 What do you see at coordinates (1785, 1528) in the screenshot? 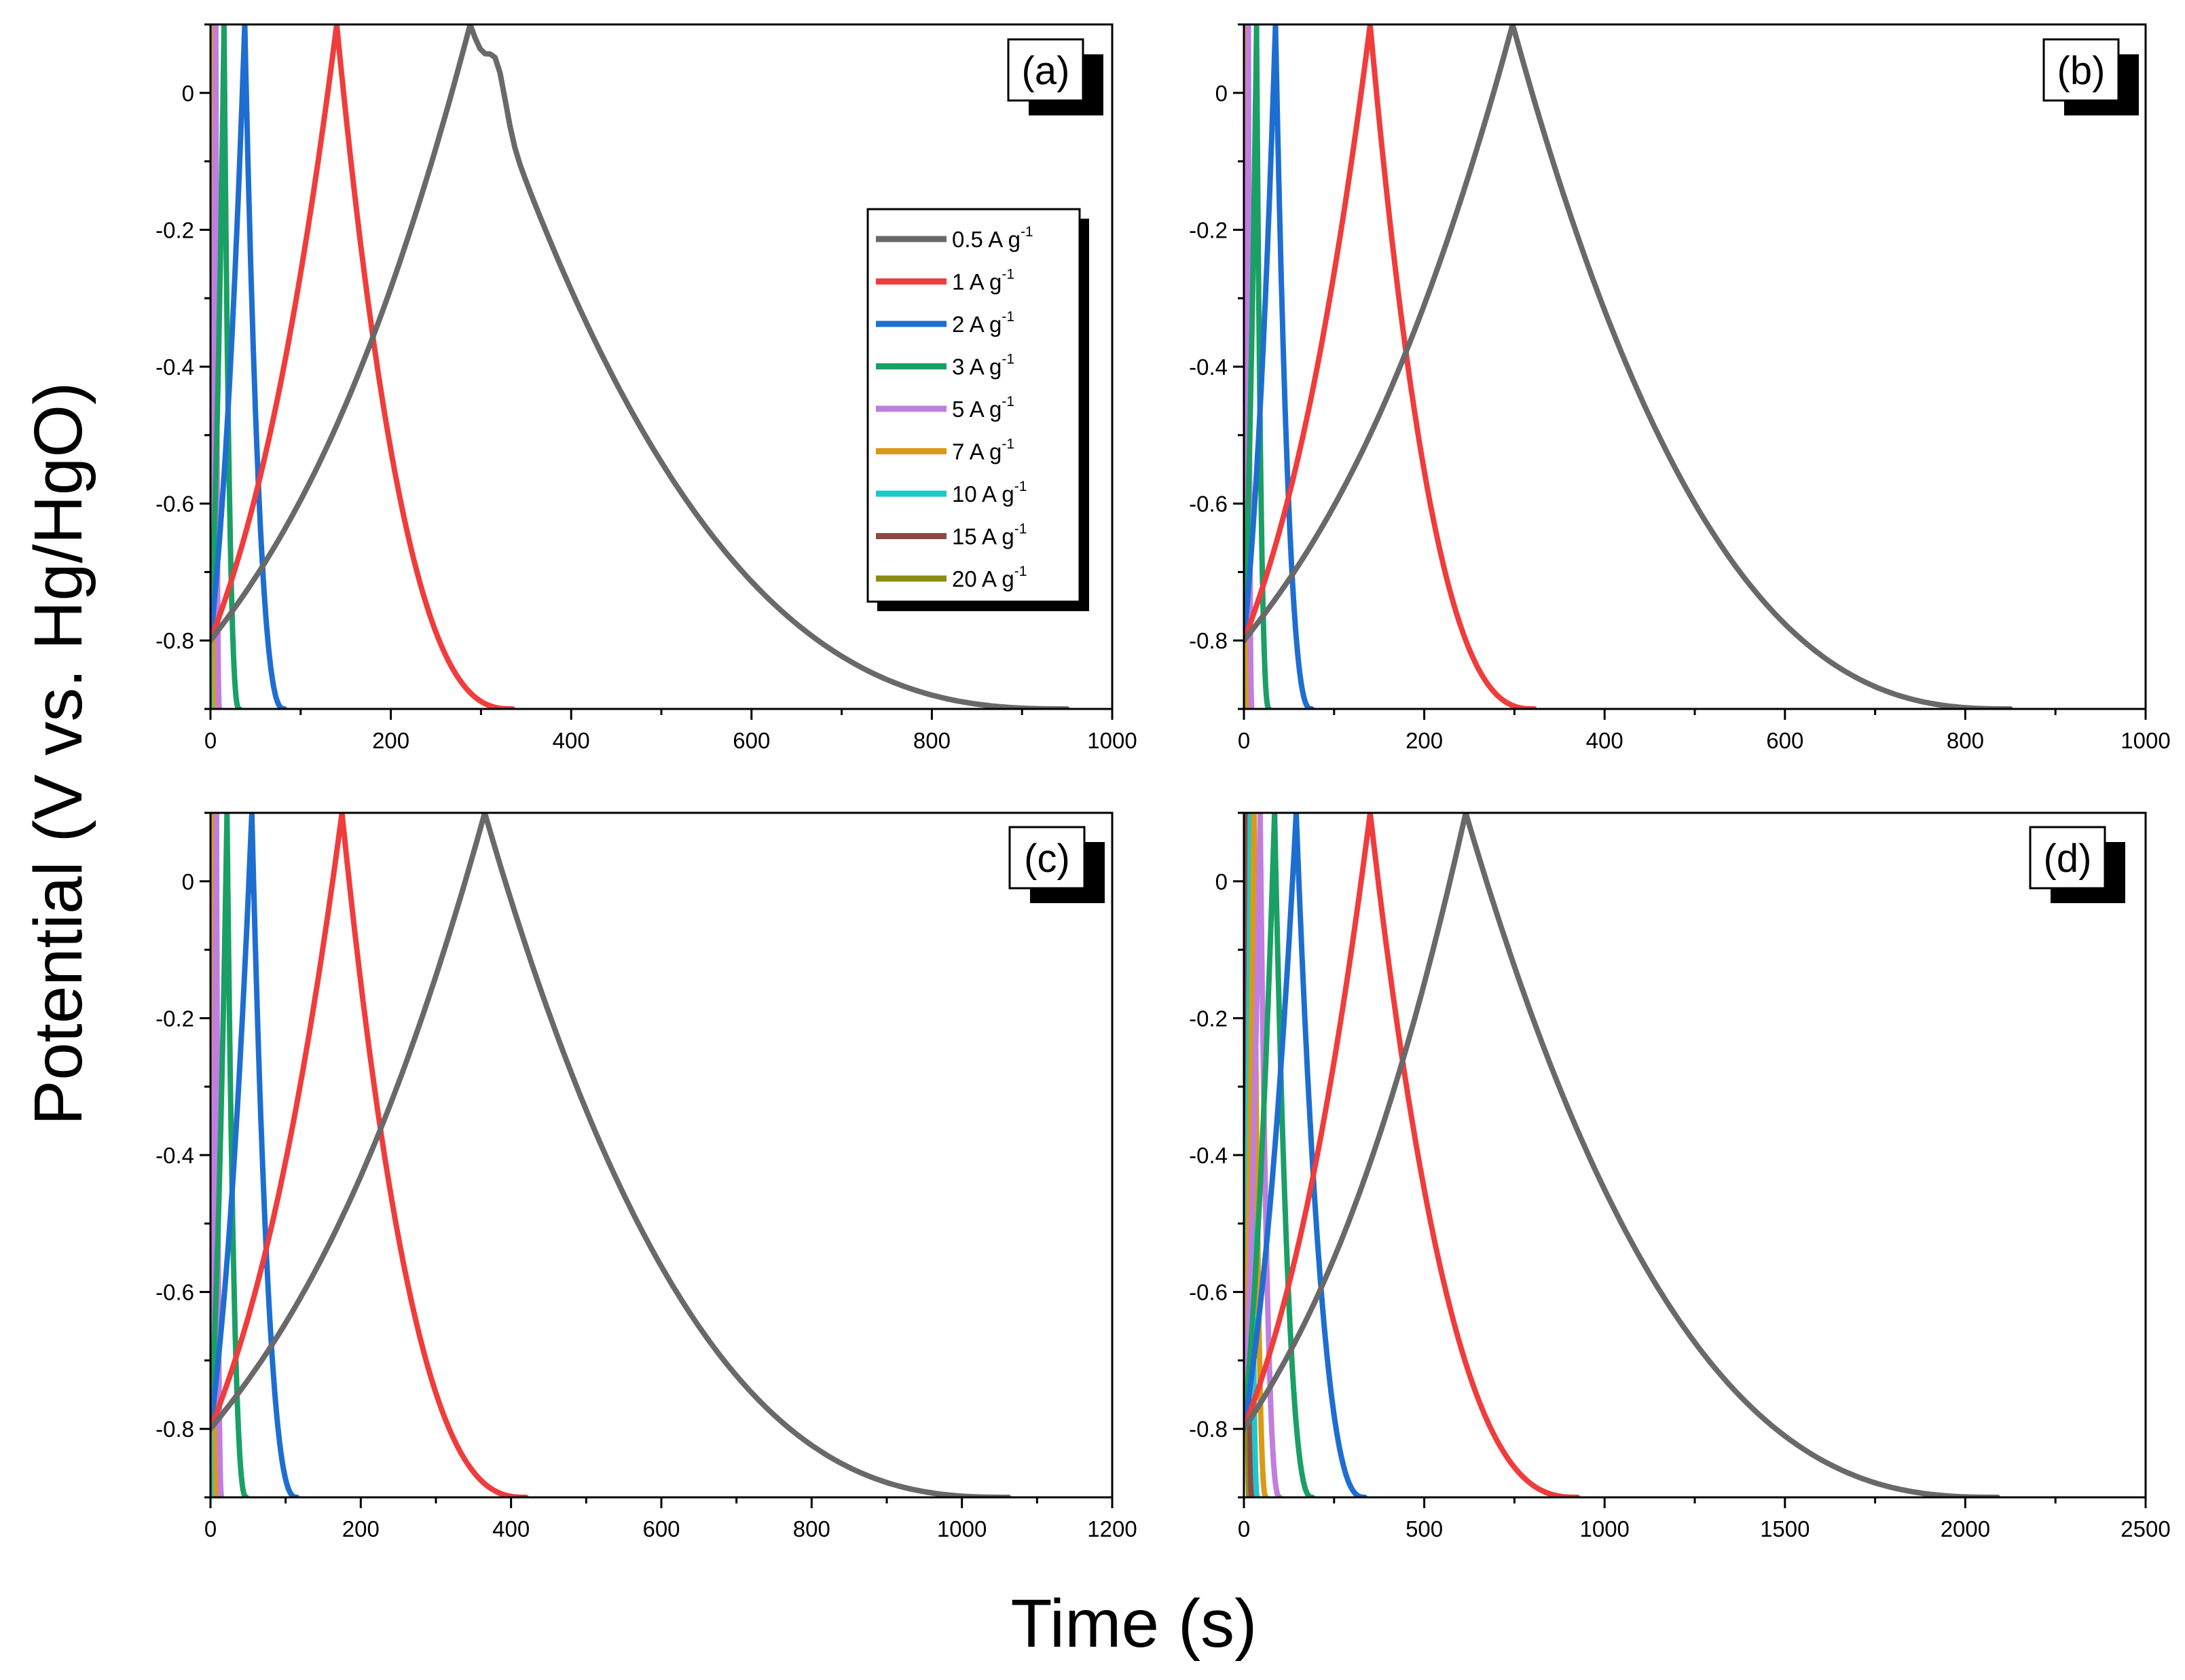
I see `x-tick-label: 1500` at bounding box center [1785, 1528].